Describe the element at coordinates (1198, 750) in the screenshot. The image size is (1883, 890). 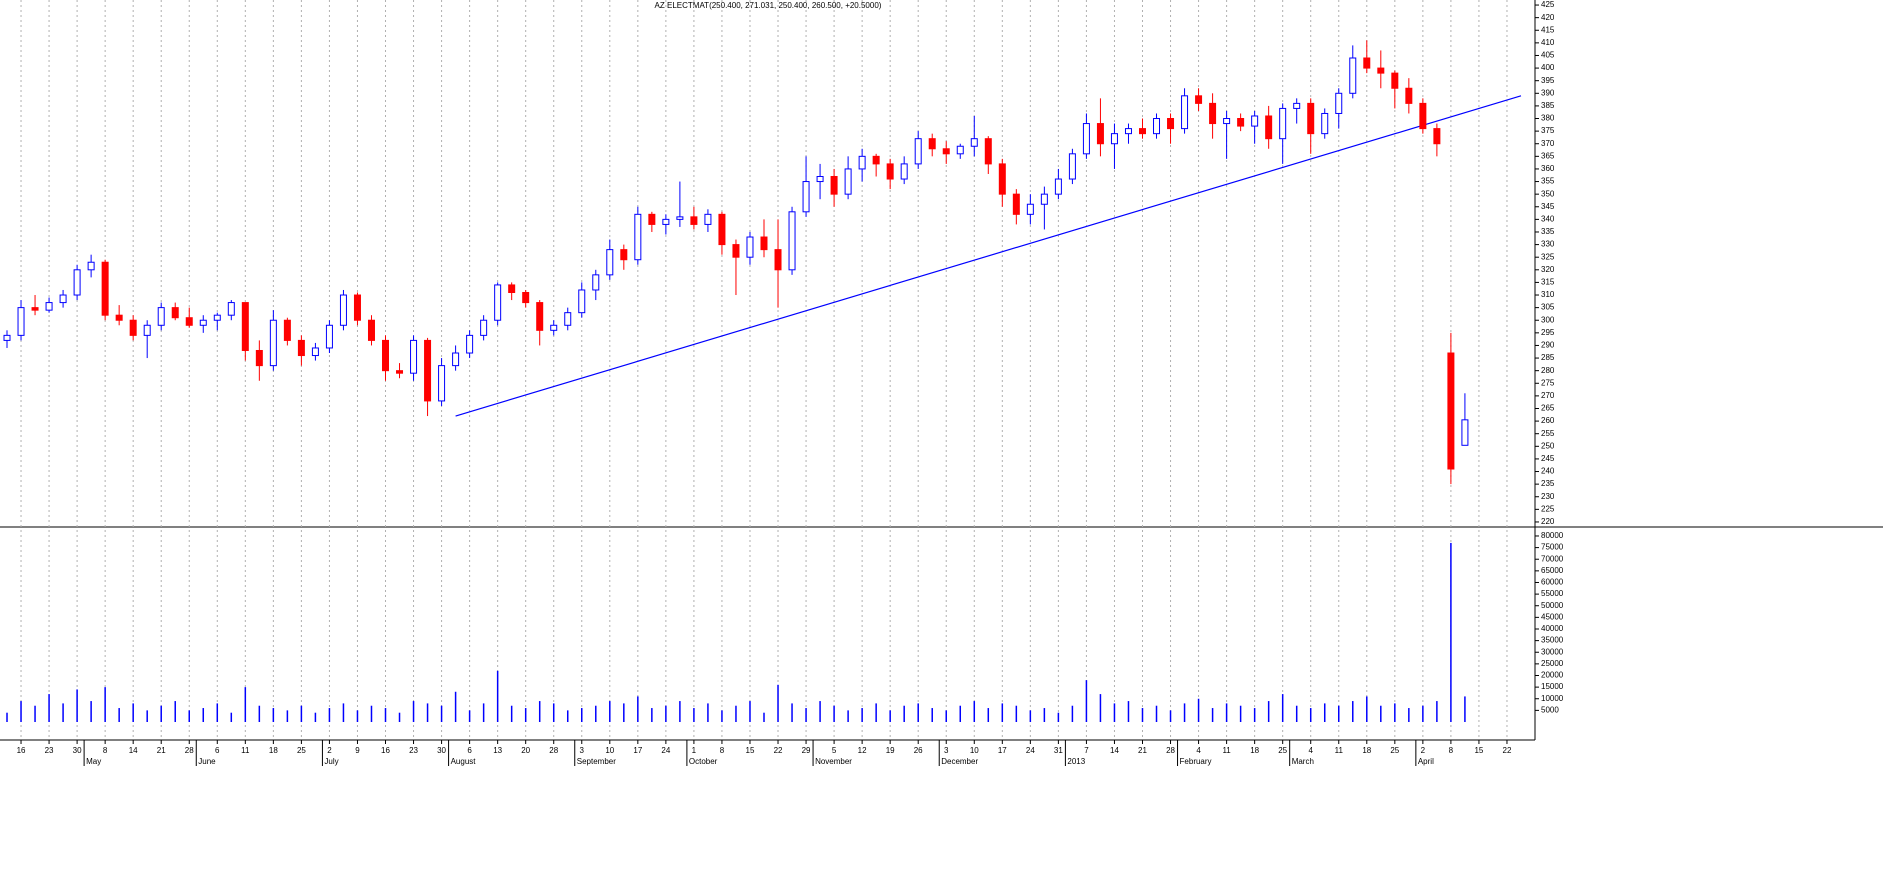
I see `x-tick-label: 4` at that location.